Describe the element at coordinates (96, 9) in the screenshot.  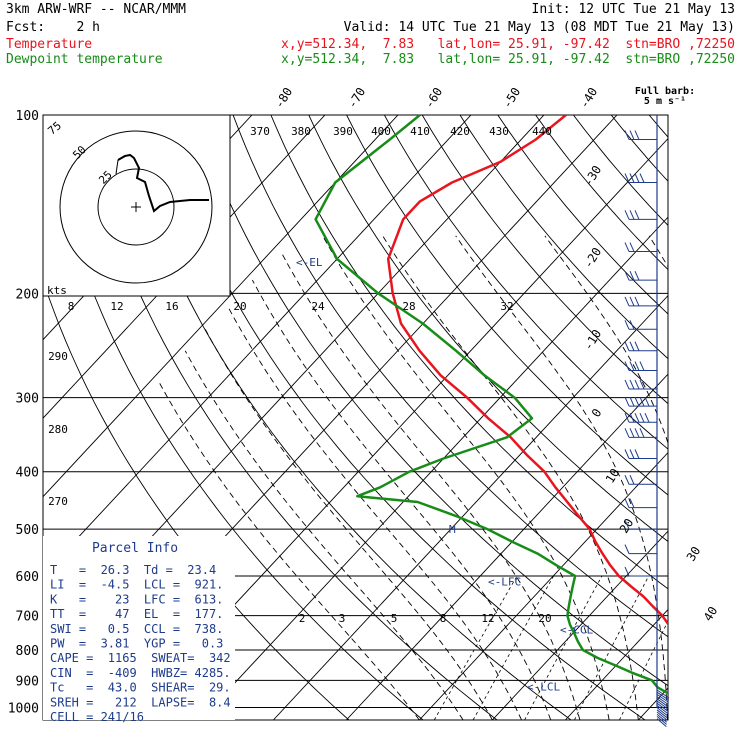
I see `model-title: 3km ARW-WRF -- NCAR/MMM` at that location.